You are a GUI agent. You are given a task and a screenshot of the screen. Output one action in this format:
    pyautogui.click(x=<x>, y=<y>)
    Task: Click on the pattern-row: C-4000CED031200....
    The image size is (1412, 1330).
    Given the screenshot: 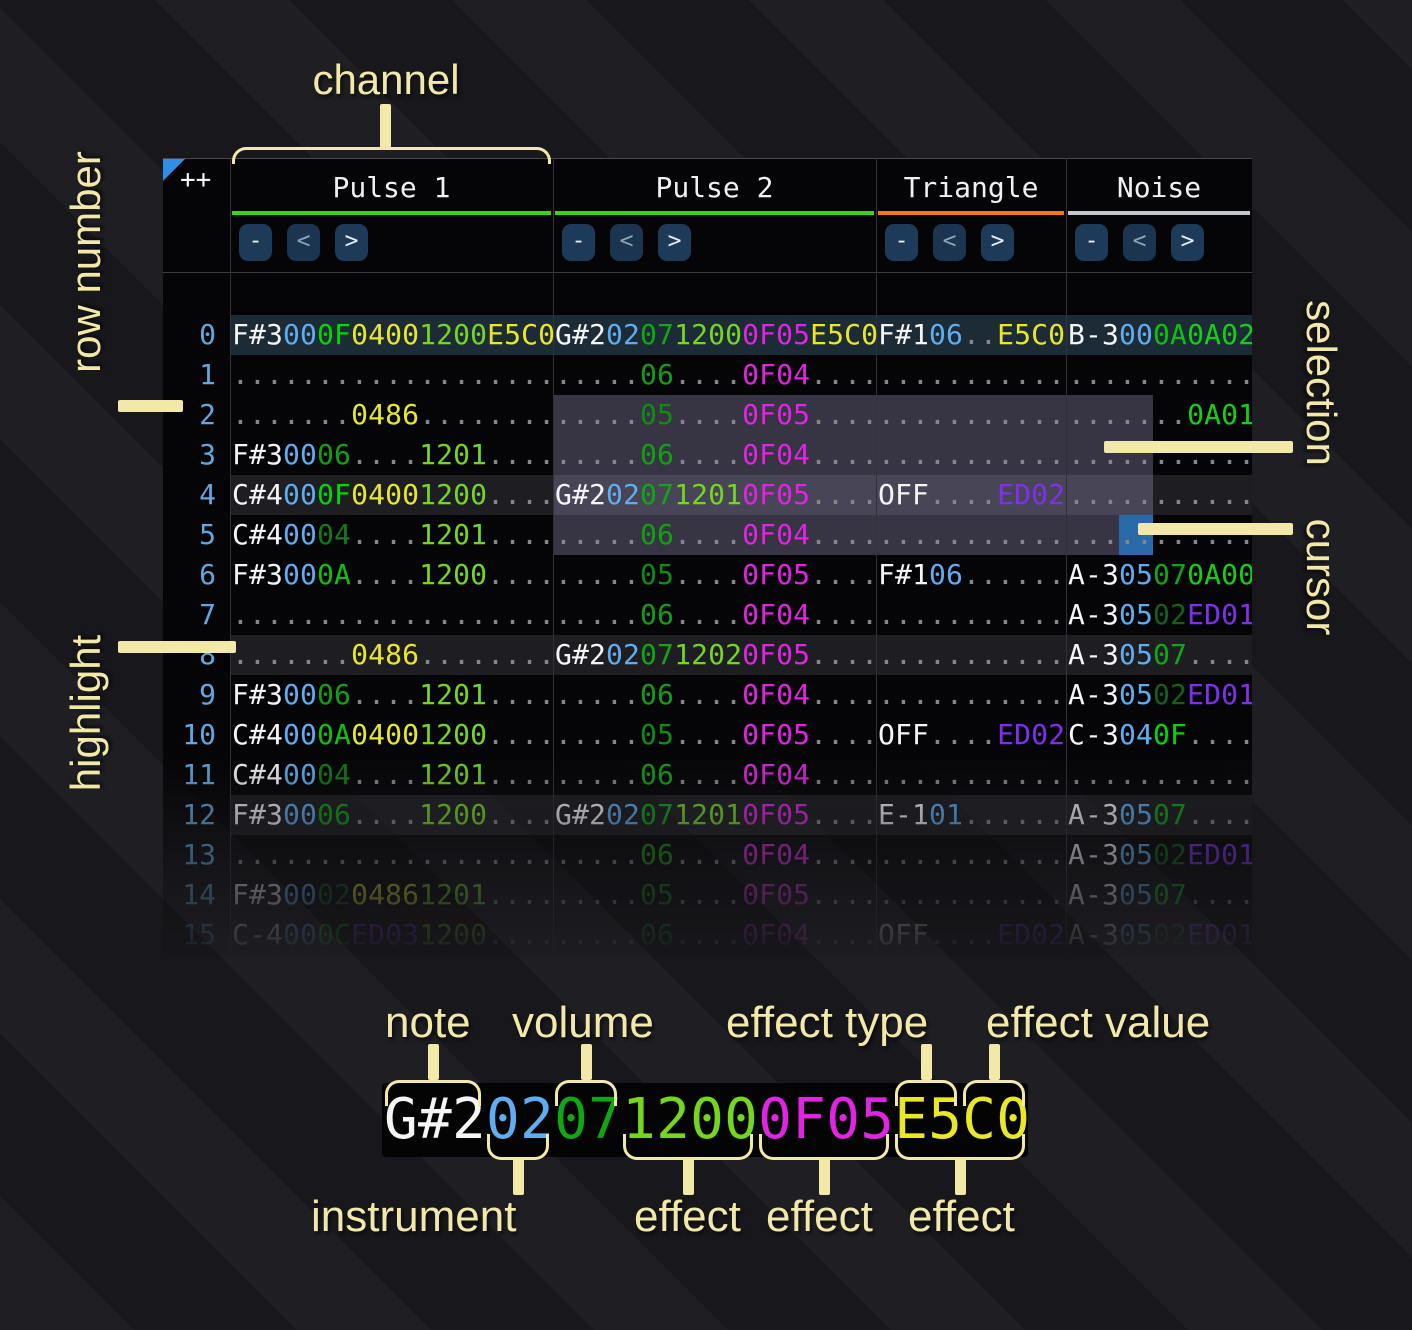 What is the action you would take?
    pyautogui.click(x=393, y=935)
    